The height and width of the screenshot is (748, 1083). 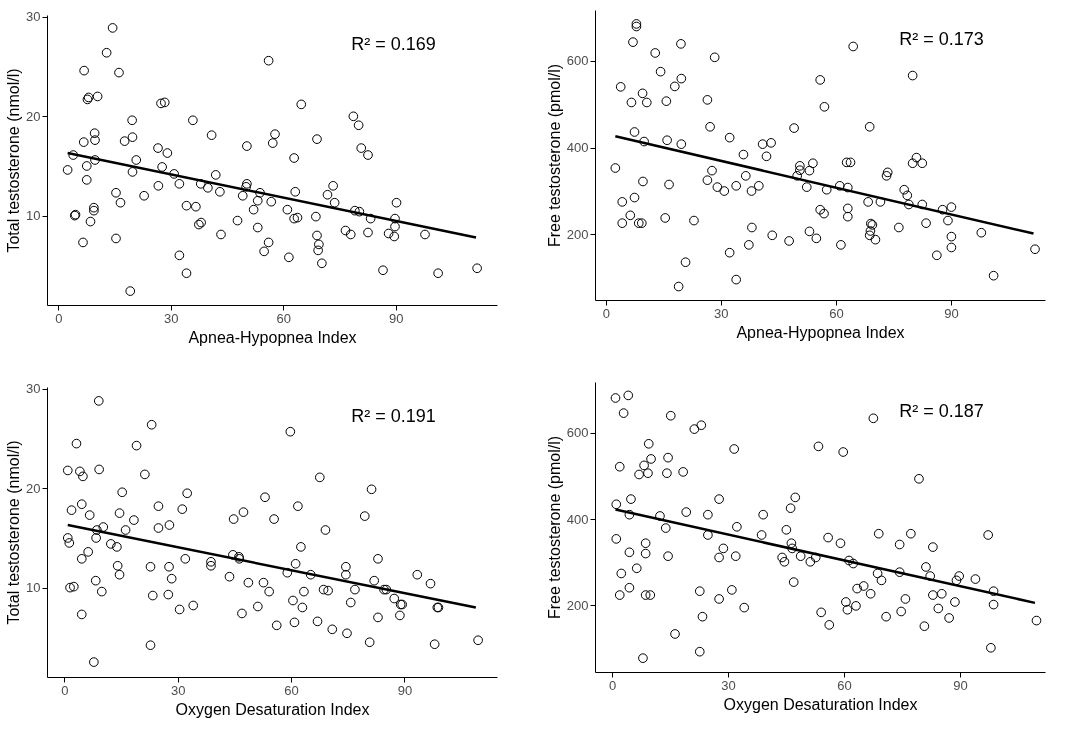 I want to click on annotation: R² = 0.187, so click(x=941, y=411).